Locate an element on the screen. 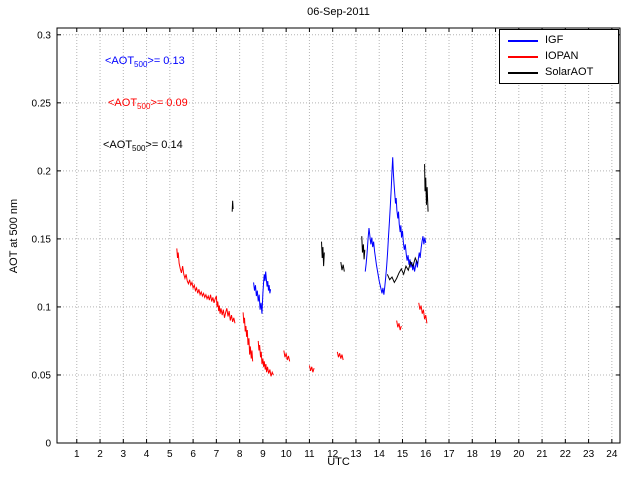  svg-text: 20 is located at coordinates (519, 454).